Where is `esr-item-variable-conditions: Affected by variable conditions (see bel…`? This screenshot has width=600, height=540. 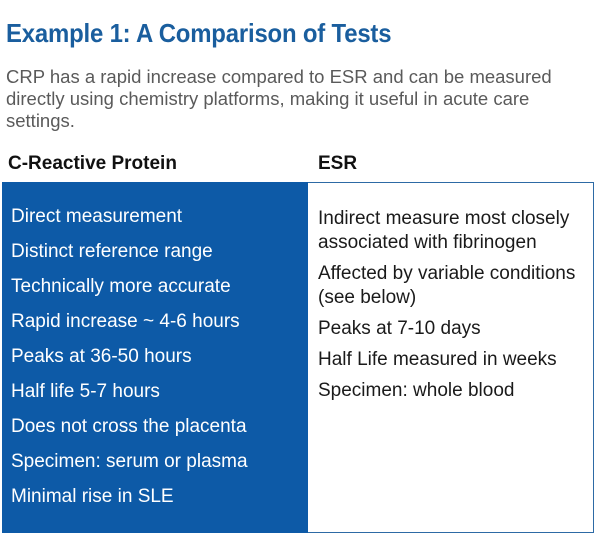
esr-item-variable-conditions: Affected by variable conditions (see bel… is located at coordinates (447, 285).